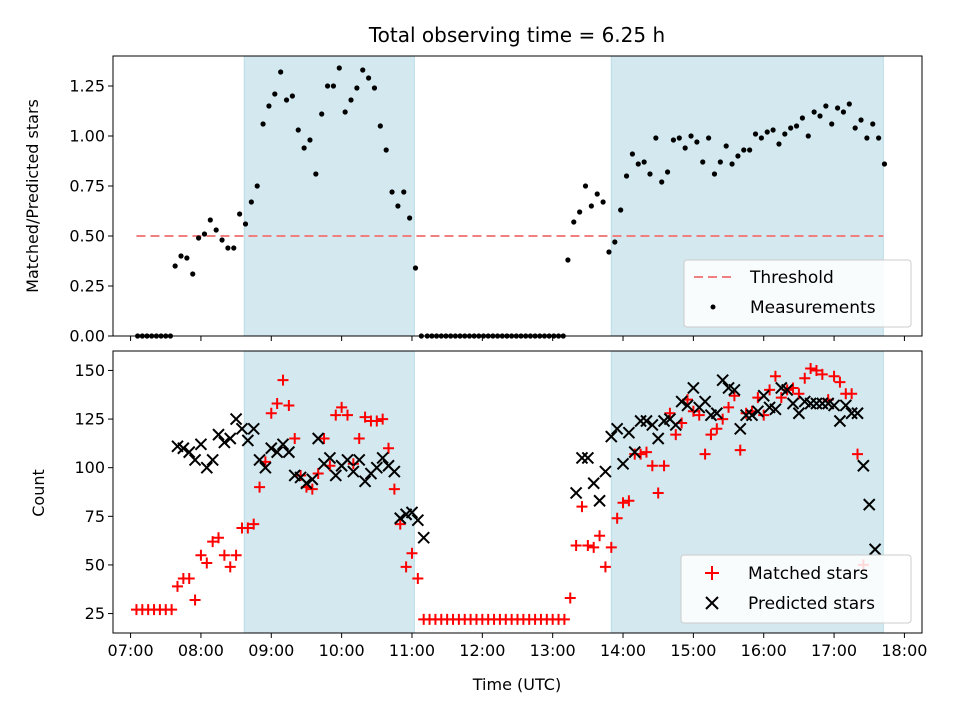 This screenshot has width=960, height=720. I want to click on chart-title: Total observing time = 6.25 h, so click(516, 35).